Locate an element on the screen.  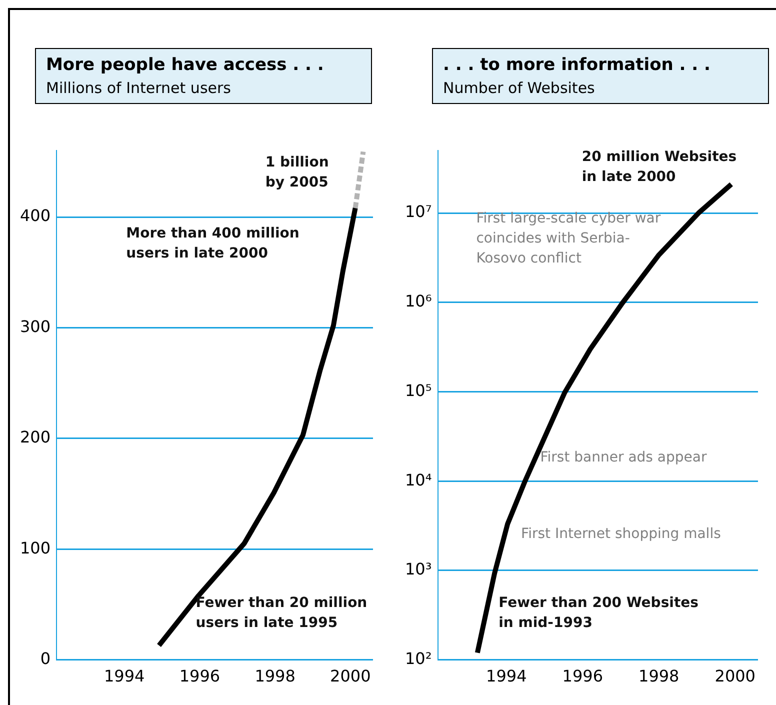
annotation: Fewer than 200 Websites in mid-1993 is located at coordinates (598, 612).